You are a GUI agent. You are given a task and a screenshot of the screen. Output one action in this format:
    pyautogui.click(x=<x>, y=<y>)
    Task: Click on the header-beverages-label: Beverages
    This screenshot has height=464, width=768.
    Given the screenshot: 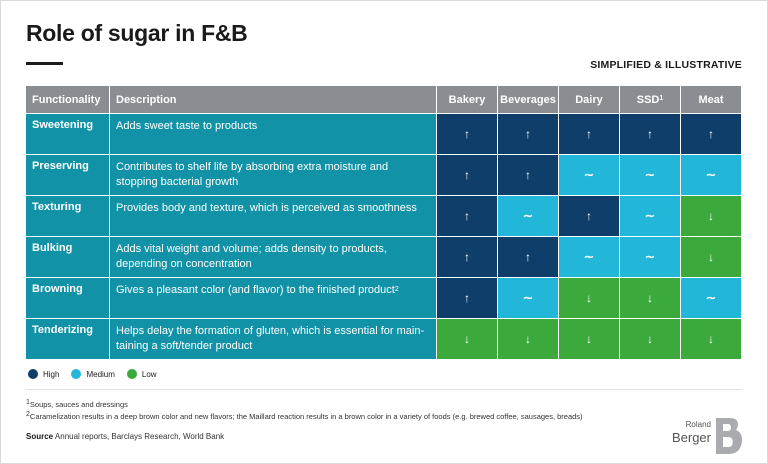 What is the action you would take?
    pyautogui.click(x=528, y=99)
    